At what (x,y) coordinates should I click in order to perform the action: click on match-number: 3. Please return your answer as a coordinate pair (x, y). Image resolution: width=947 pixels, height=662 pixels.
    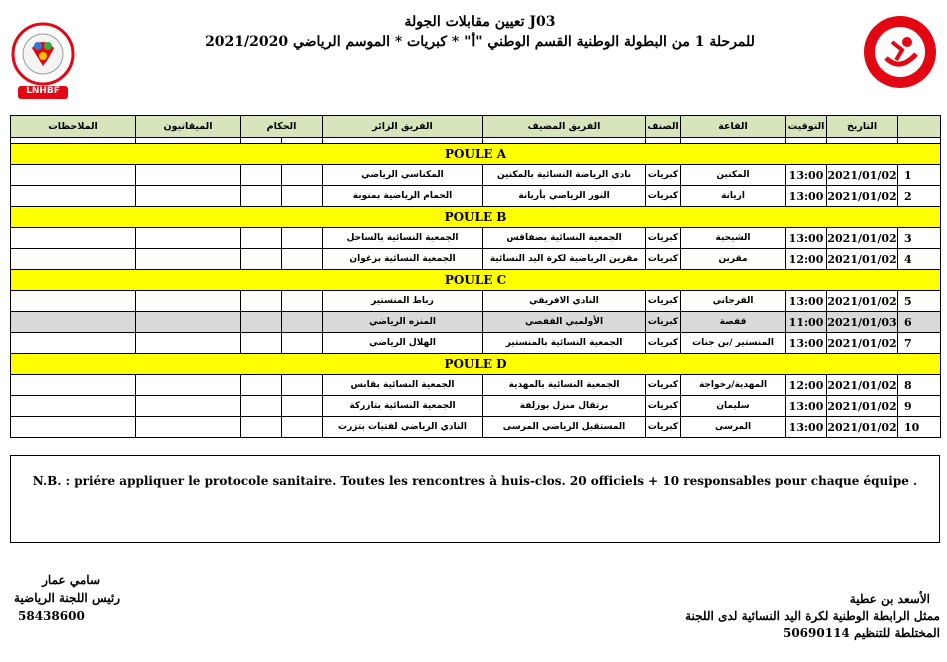
    Looking at the image, I should click on (919, 238).